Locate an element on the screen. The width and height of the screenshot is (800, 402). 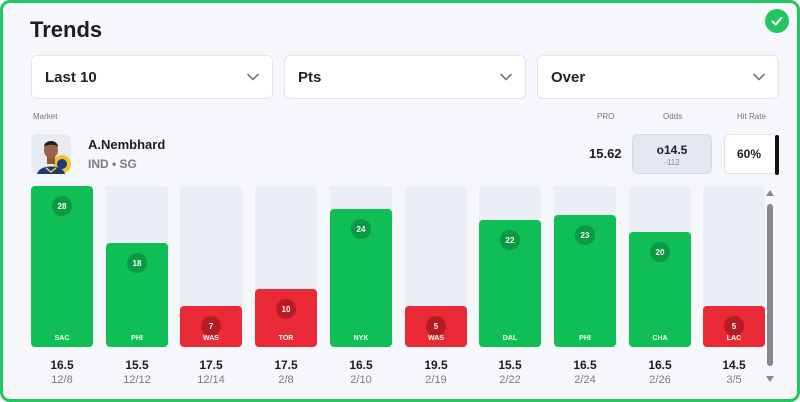
game-date: 2/24 is located at coordinates (585, 380).